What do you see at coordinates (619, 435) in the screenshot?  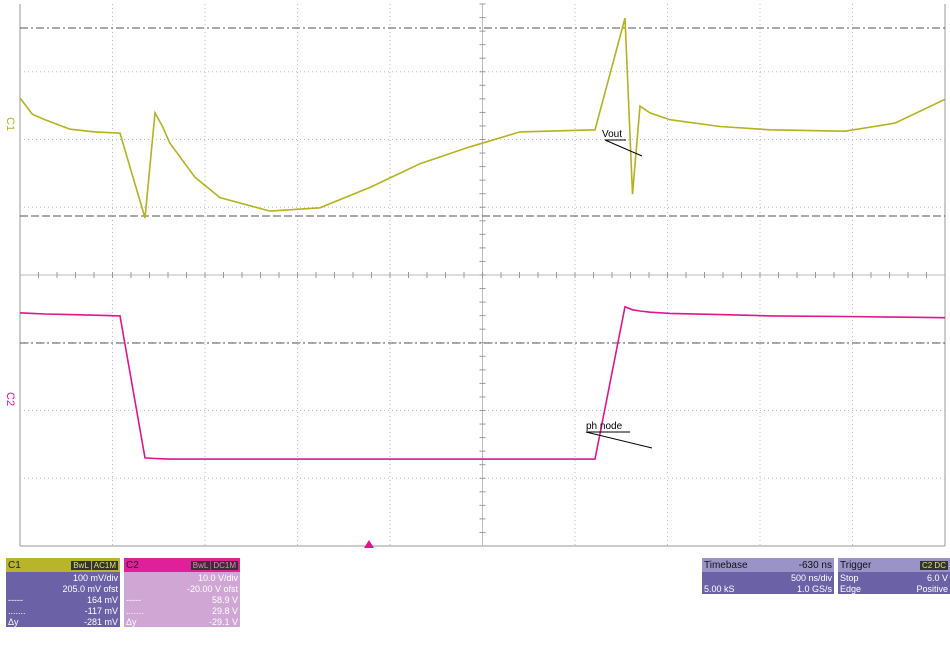 I see `annotation-ph-node: ph node` at bounding box center [619, 435].